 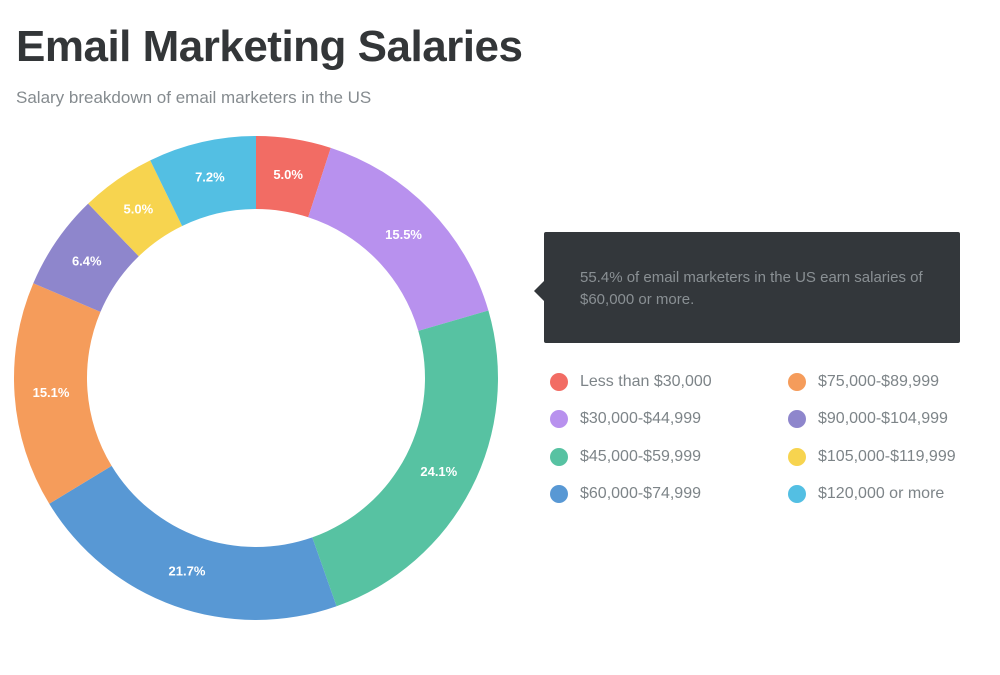 I want to click on legend-item: $90,000-$104,999, so click(x=868, y=419).